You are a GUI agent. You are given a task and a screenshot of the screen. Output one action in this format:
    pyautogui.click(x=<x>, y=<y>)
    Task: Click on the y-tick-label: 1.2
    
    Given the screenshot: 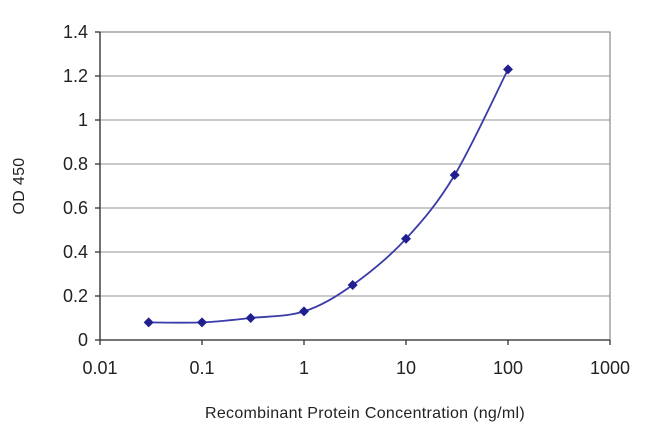 What is the action you would take?
    pyautogui.click(x=75, y=76)
    